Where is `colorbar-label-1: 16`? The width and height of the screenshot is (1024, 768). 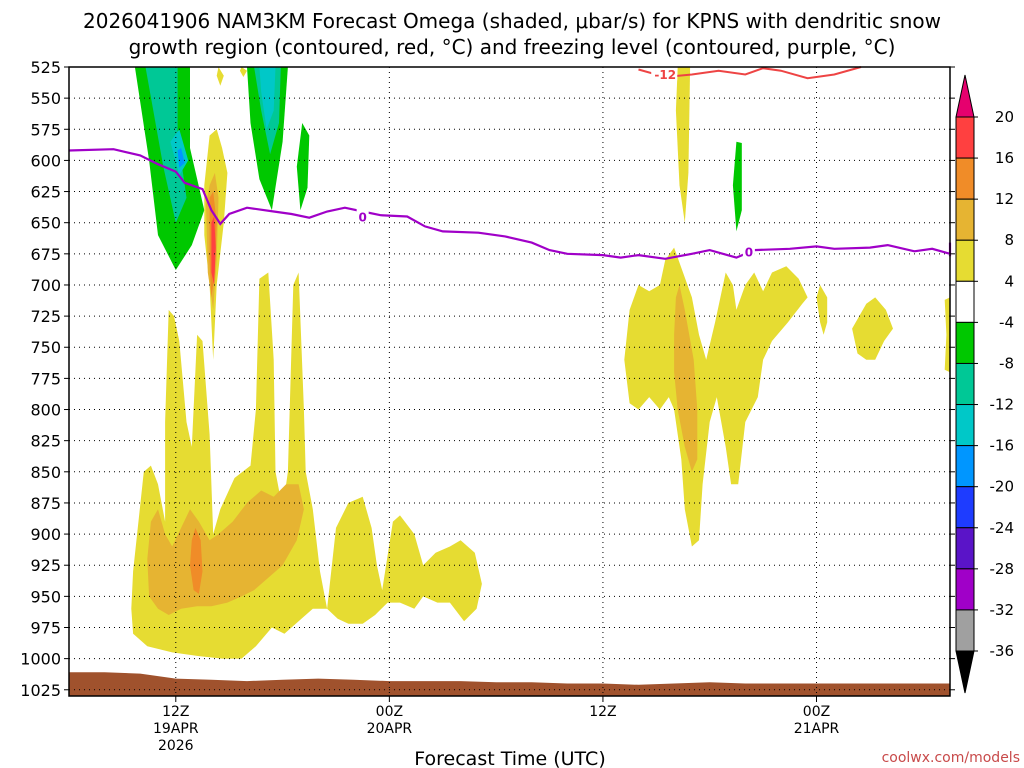
colorbar-label-1: 16 is located at coordinates (1004, 158).